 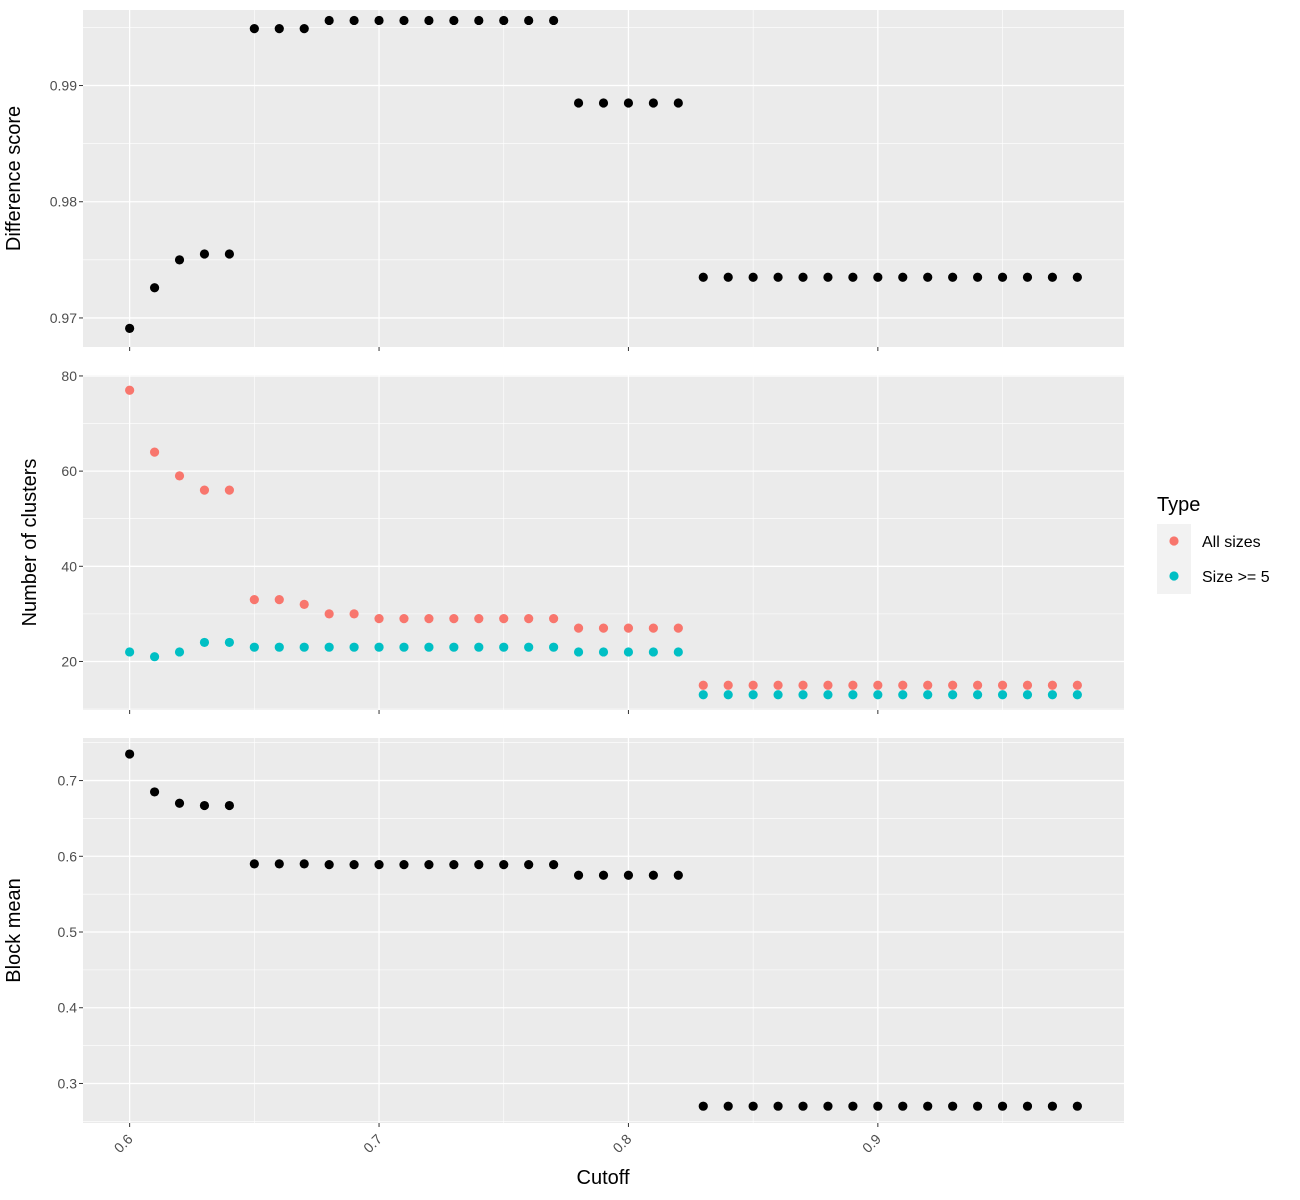 I want to click on y-axis-title: Number of clusters, so click(x=30, y=543).